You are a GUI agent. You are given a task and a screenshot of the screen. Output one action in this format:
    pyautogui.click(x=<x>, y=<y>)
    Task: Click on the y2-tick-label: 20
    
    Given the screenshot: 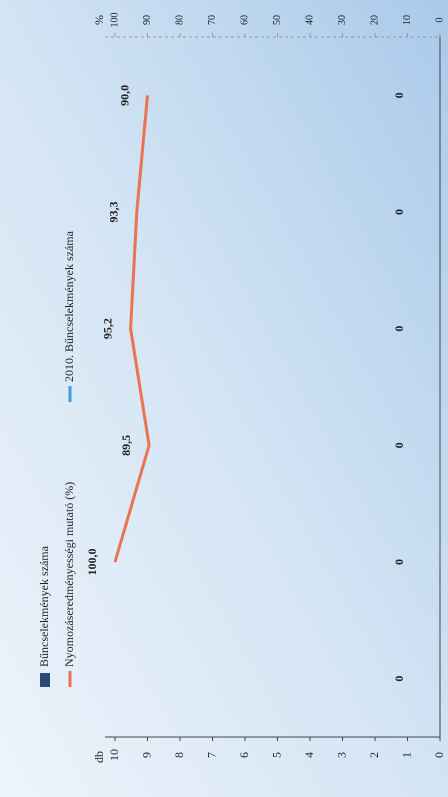 What is the action you would take?
    pyautogui.click(x=374, y=20)
    